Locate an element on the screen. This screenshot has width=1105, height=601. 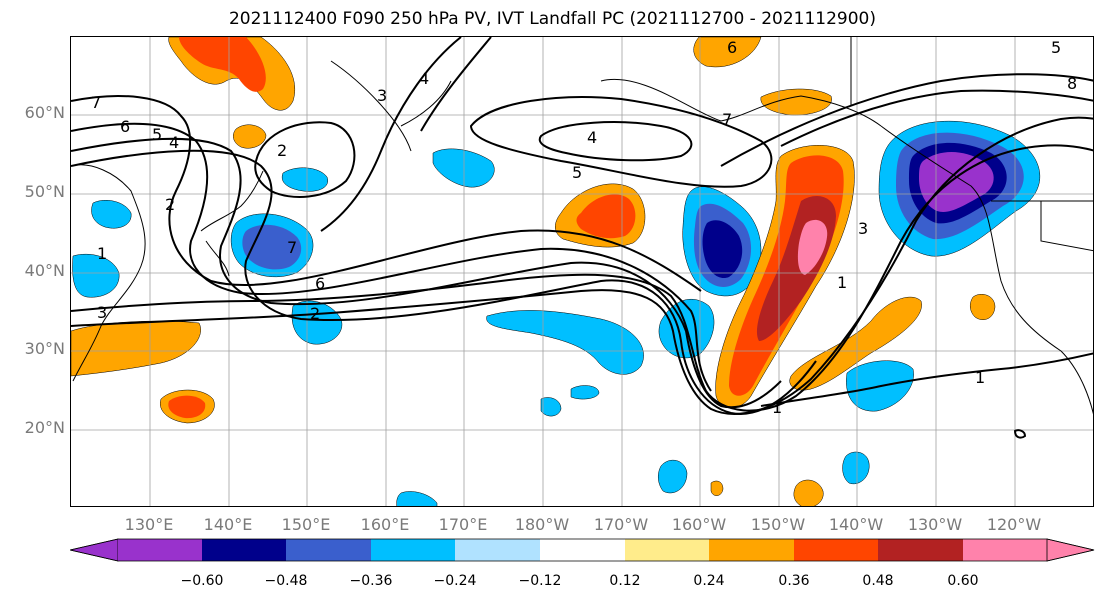
contour-label-3: 3 is located at coordinates (102, 312).